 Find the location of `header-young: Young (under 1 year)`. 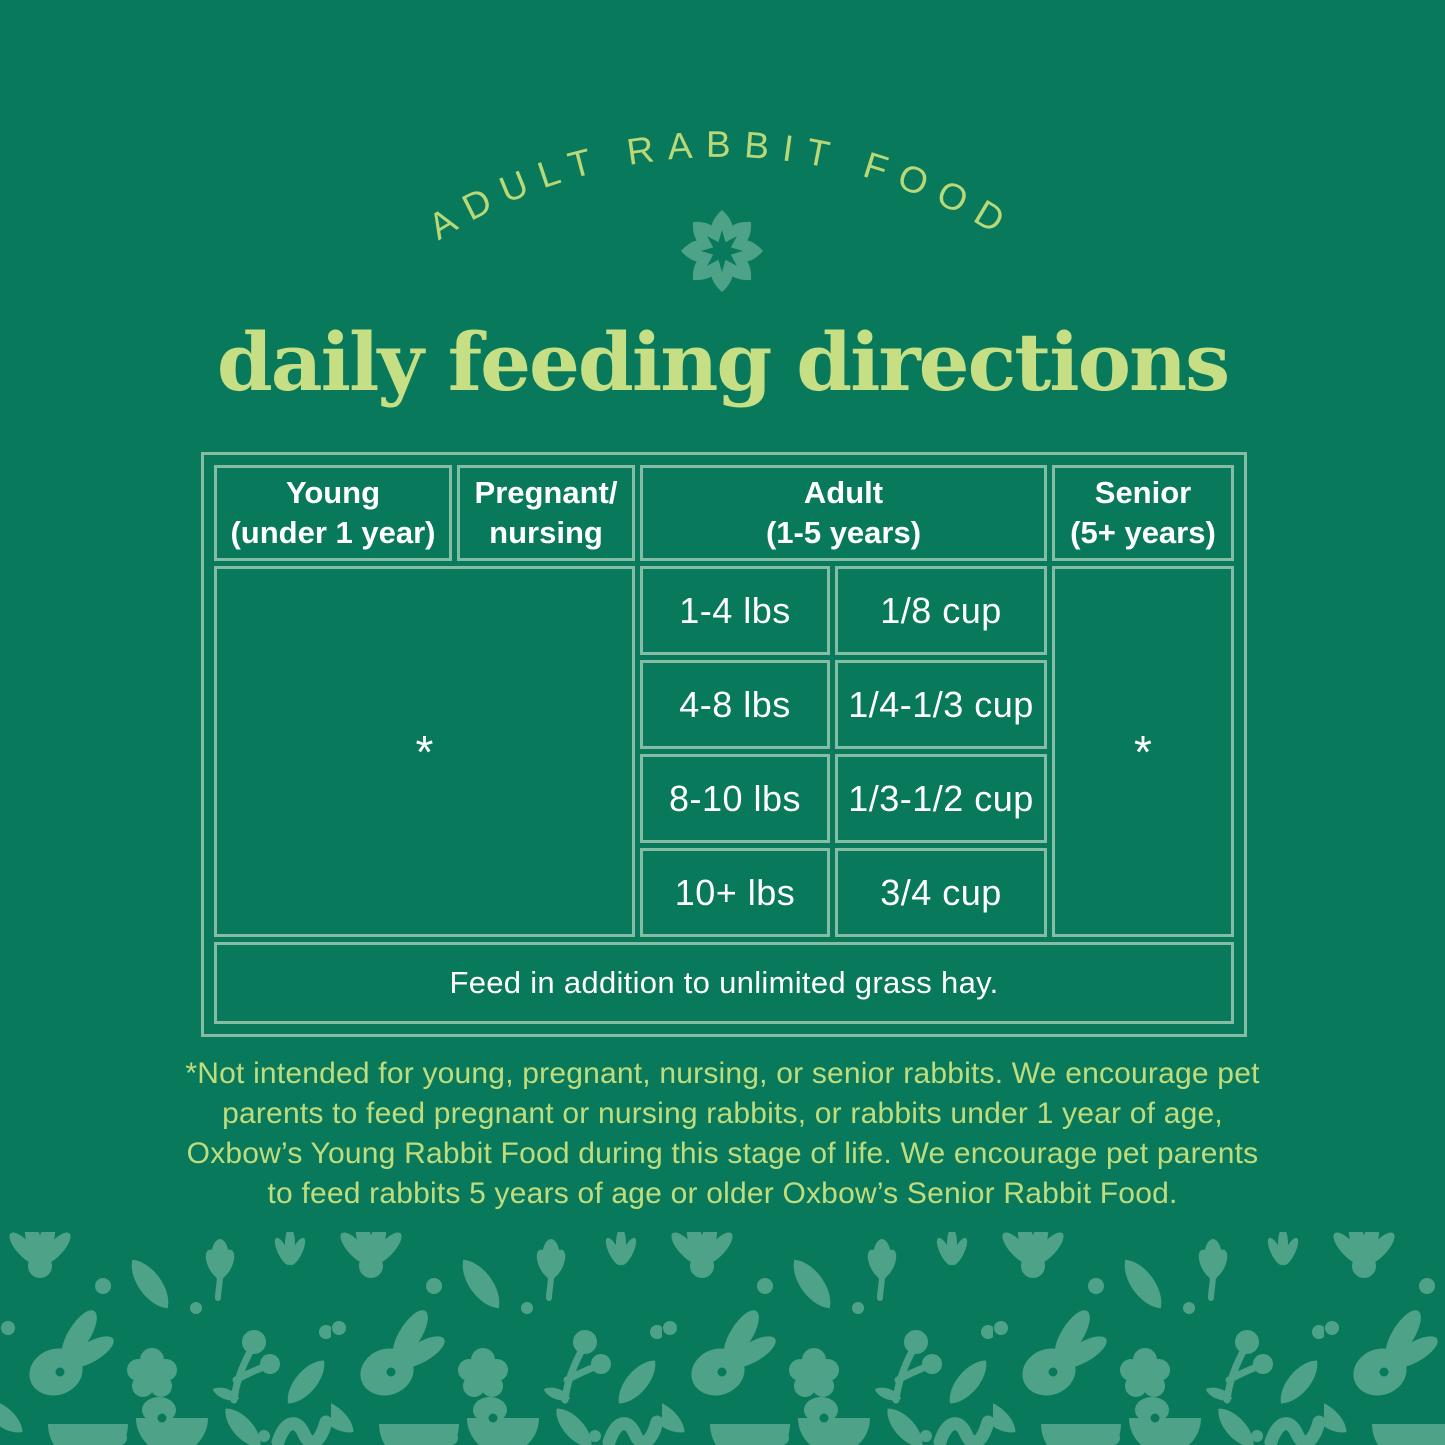

header-young: Young (under 1 year) is located at coordinates (333, 513).